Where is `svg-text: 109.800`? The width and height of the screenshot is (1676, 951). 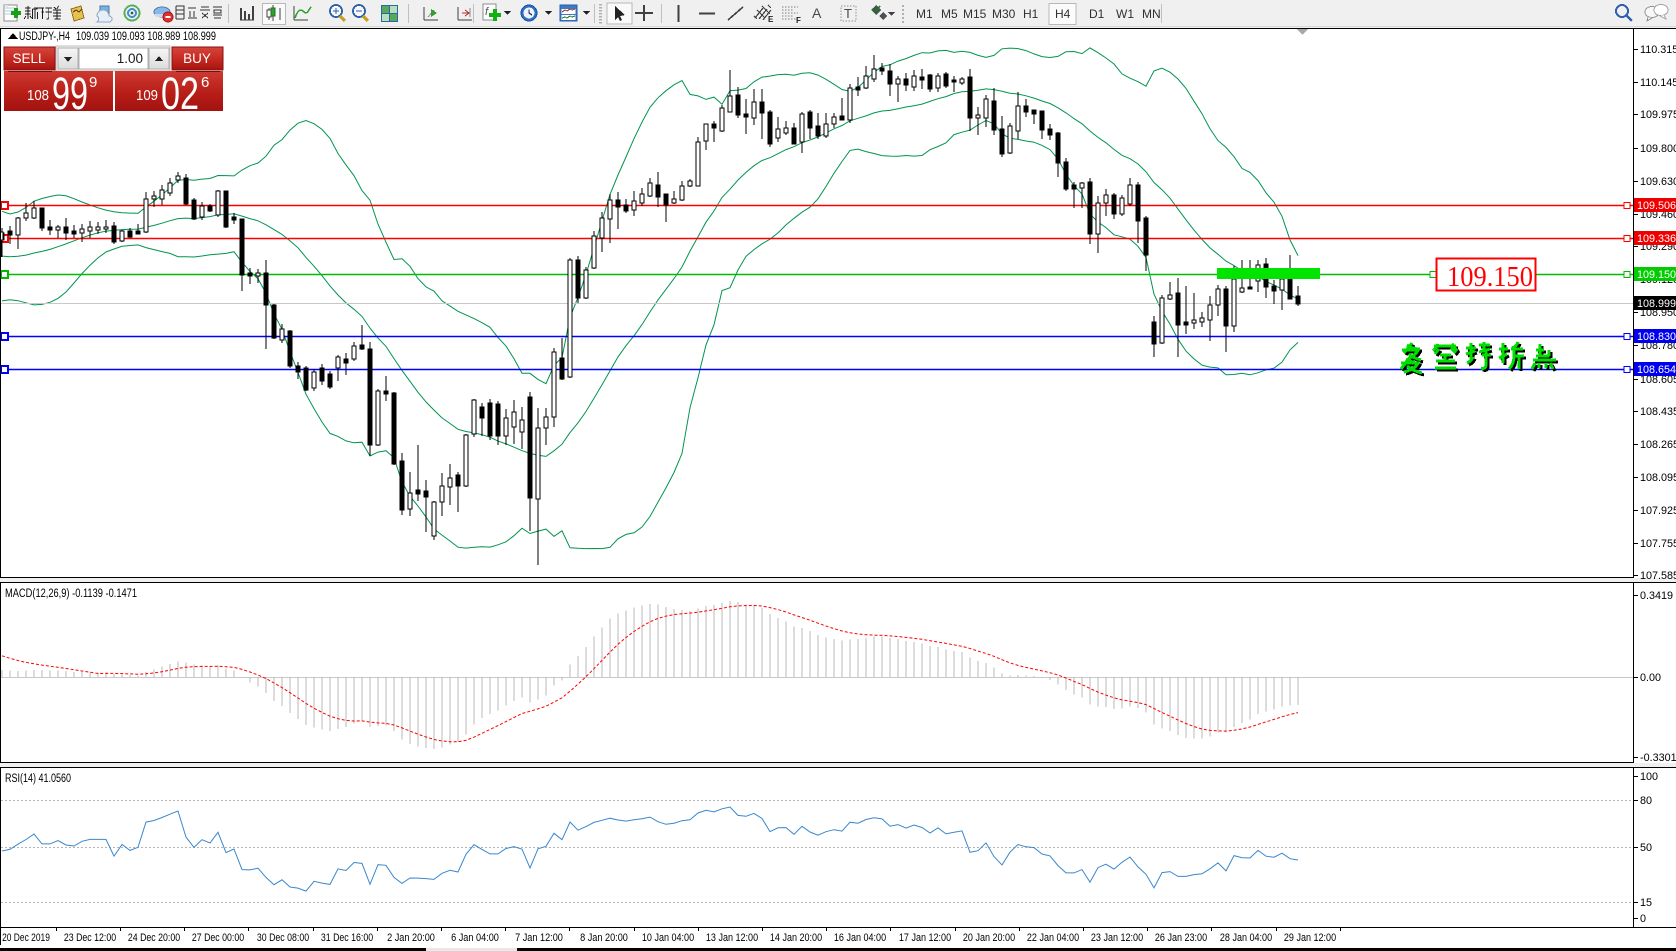
svg-text: 109.800 is located at coordinates (1658, 149).